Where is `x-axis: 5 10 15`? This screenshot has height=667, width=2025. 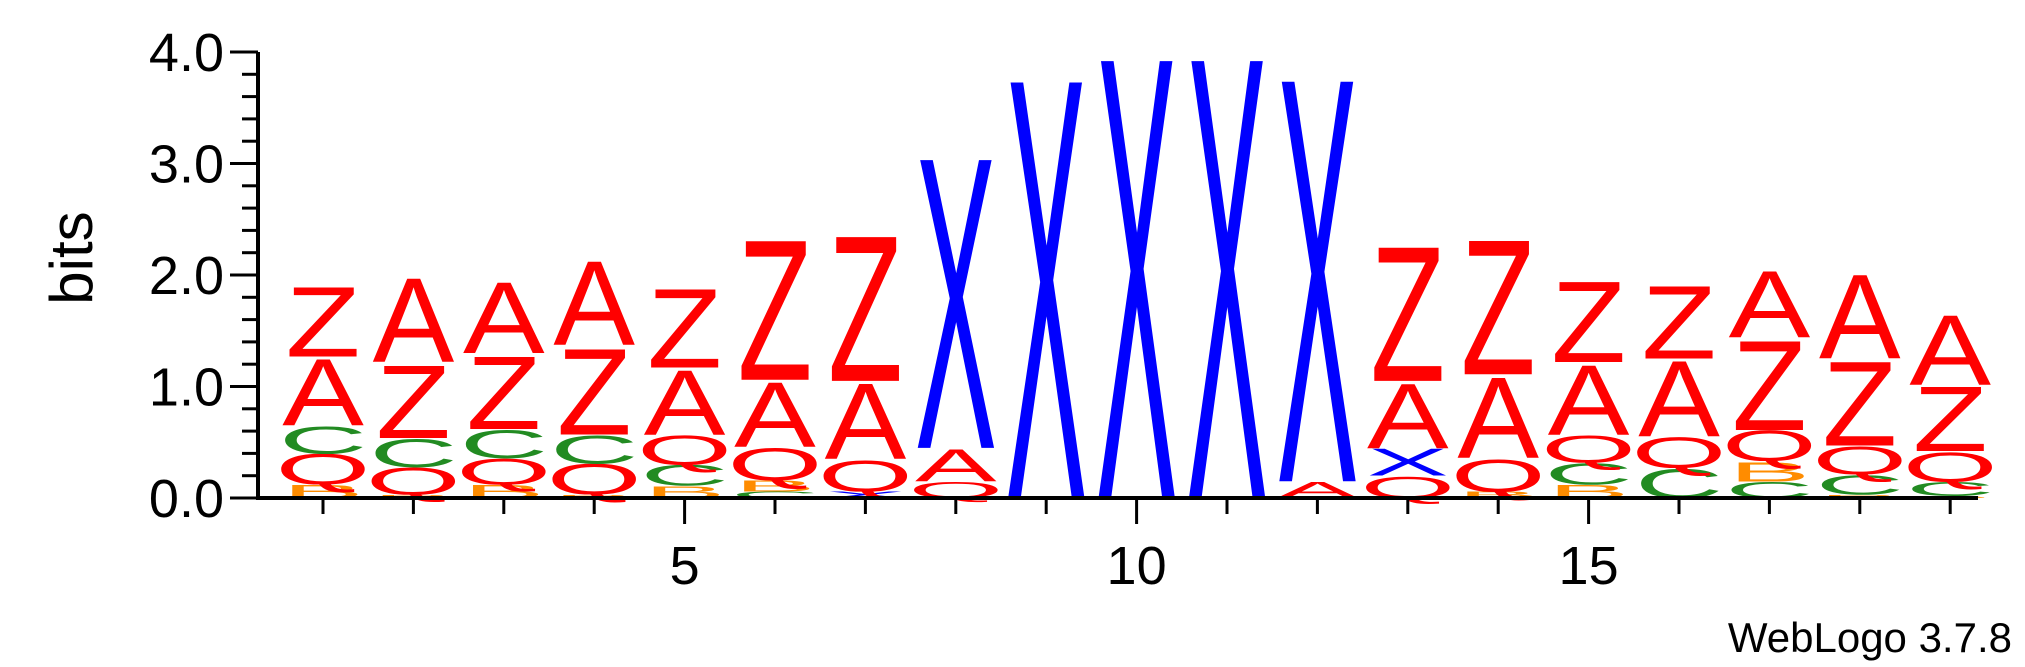
x-axis: 5 10 15 is located at coordinates (1117, 546).